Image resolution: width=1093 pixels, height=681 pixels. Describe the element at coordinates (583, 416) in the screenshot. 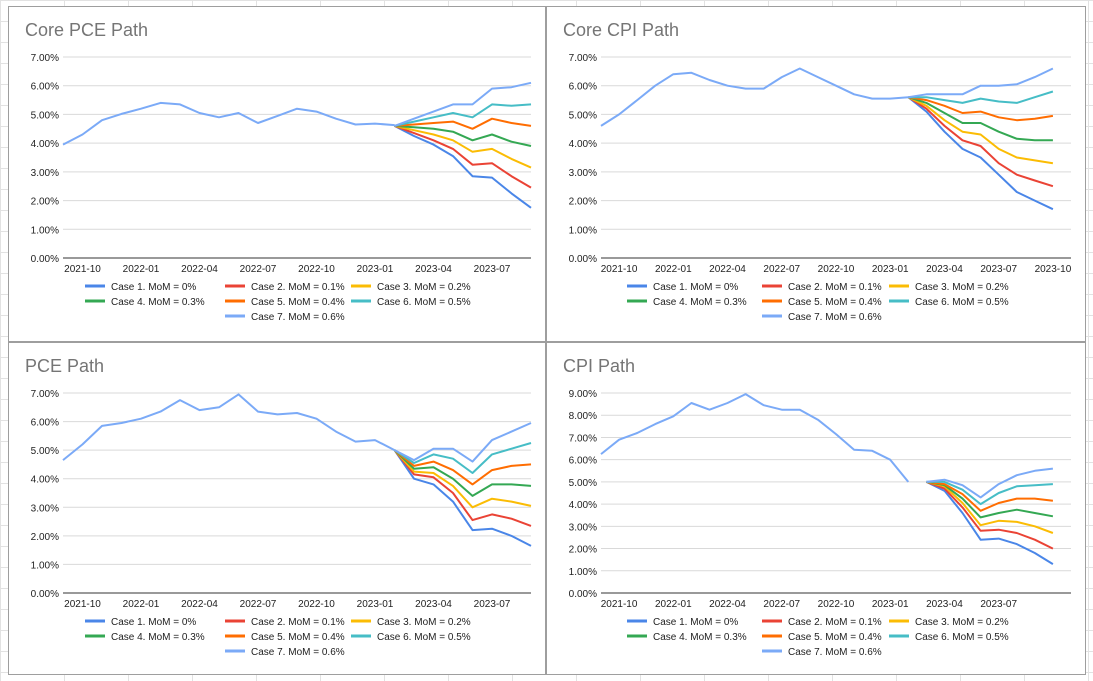

I see `y-tick-label: 8.00%` at that location.